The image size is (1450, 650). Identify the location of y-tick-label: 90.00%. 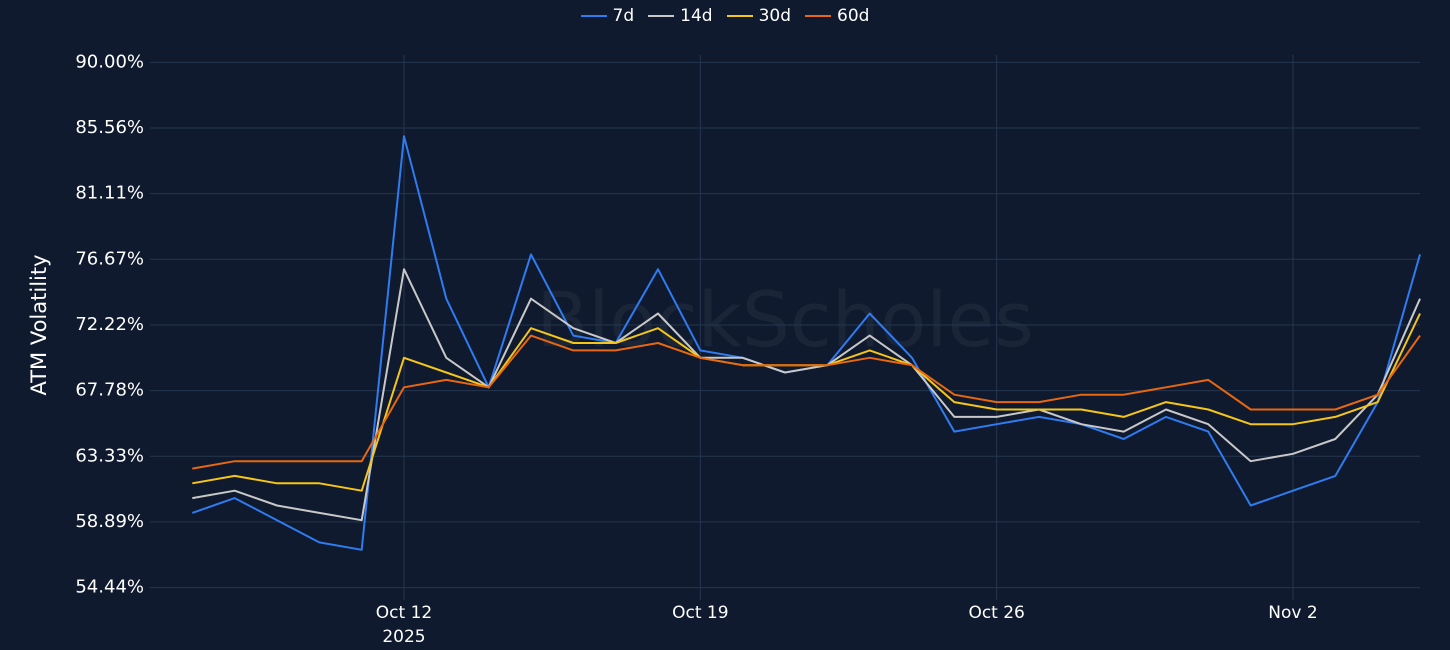
(109, 61).